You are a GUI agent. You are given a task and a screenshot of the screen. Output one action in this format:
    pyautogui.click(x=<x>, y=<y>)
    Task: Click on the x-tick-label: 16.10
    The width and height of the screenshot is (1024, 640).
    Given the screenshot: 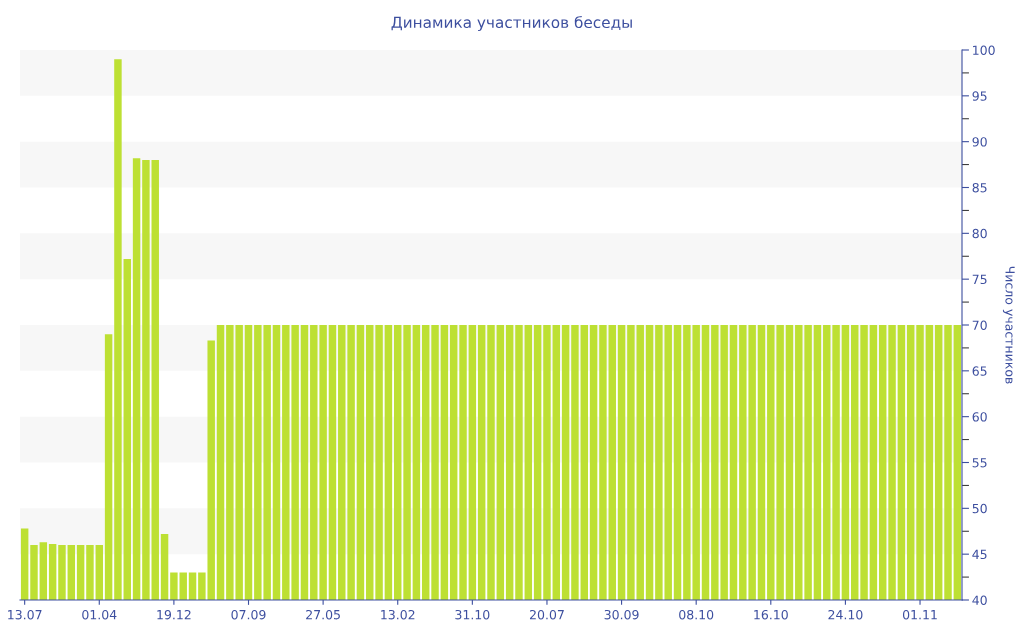 What is the action you would take?
    pyautogui.click(x=771, y=614)
    